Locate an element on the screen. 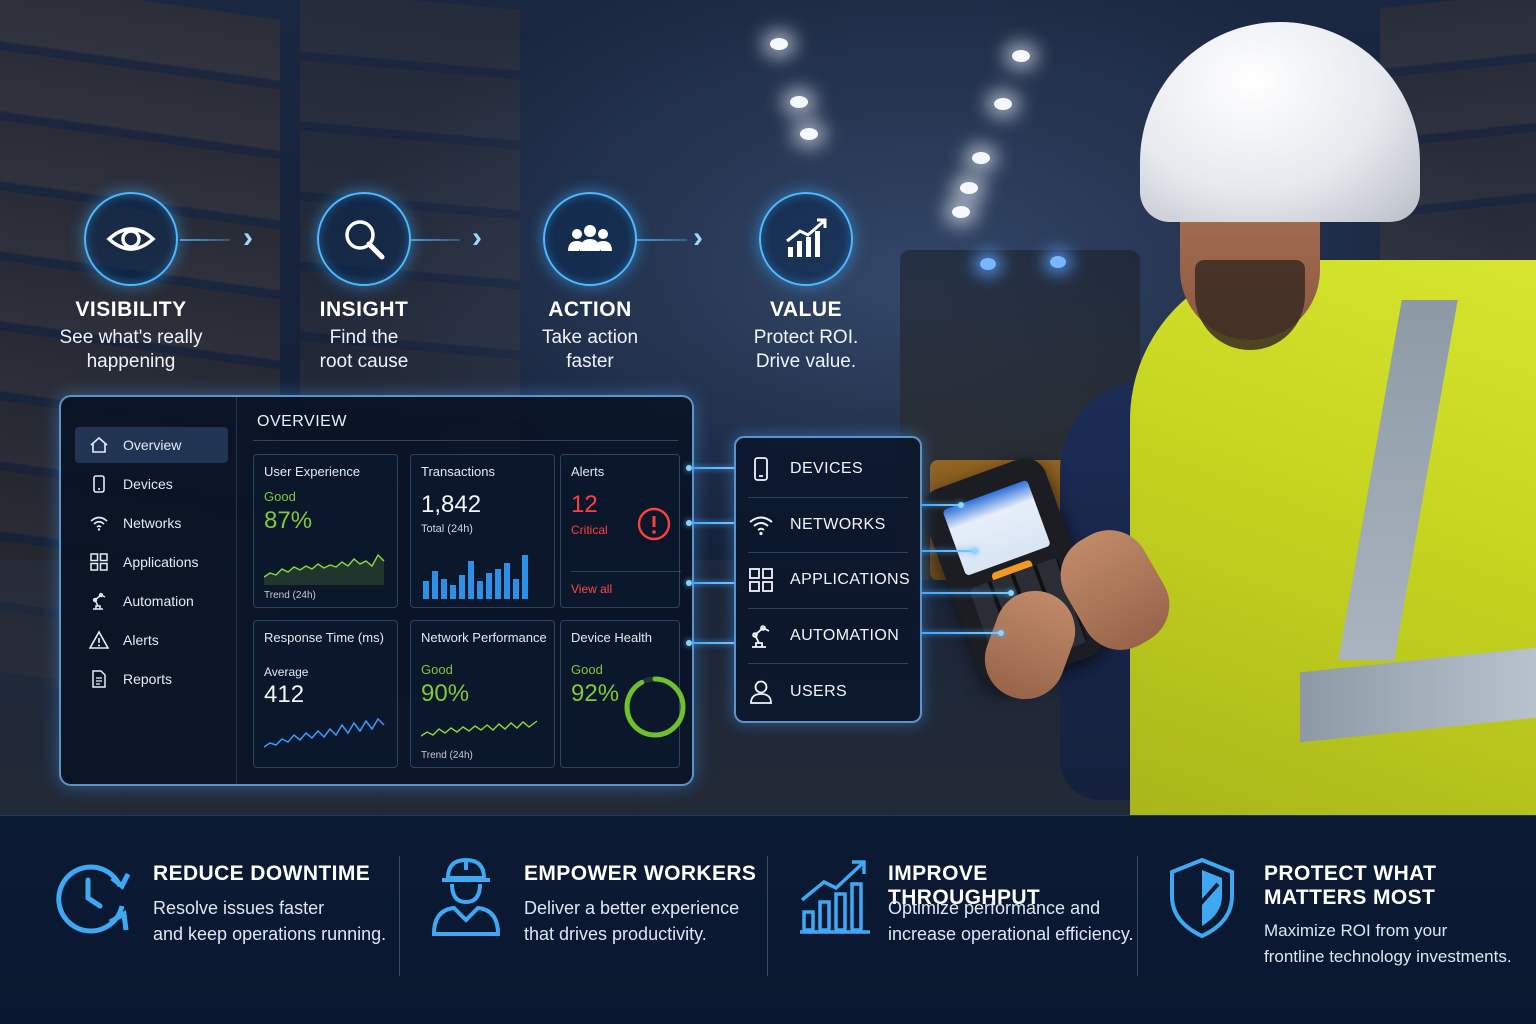  sidebar-item-label: Overview is located at coordinates (152, 445).